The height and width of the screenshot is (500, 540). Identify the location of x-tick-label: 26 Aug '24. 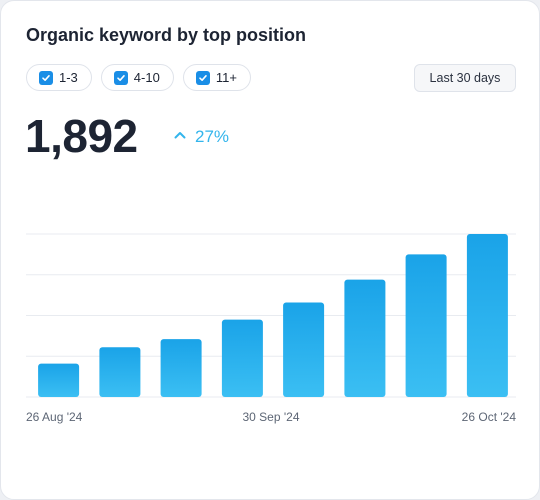
(54, 417).